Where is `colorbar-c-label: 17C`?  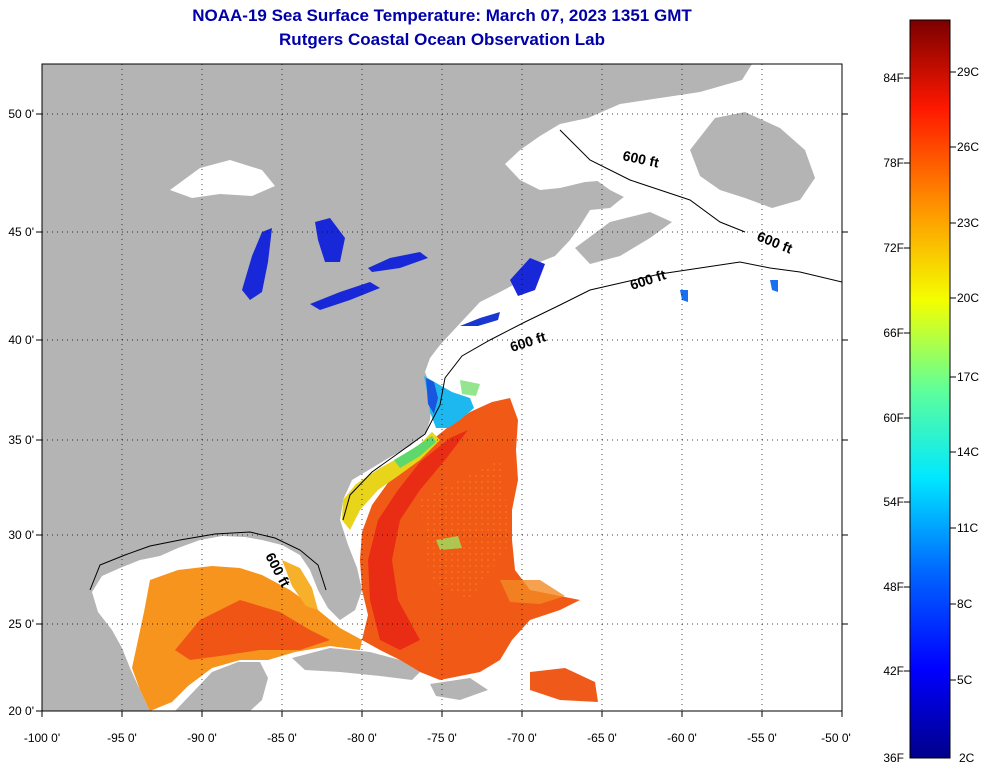
colorbar-c-label: 17C is located at coordinates (968, 377).